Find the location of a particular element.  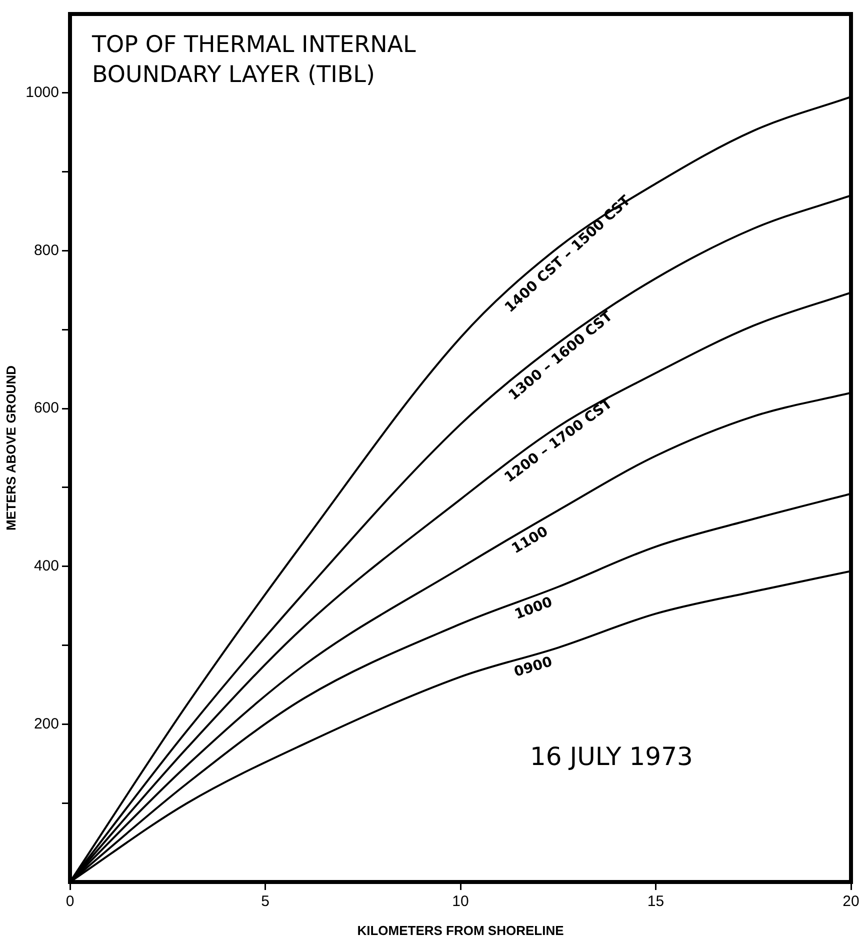

annotation: 16 JULY 1973 is located at coordinates (611, 756).